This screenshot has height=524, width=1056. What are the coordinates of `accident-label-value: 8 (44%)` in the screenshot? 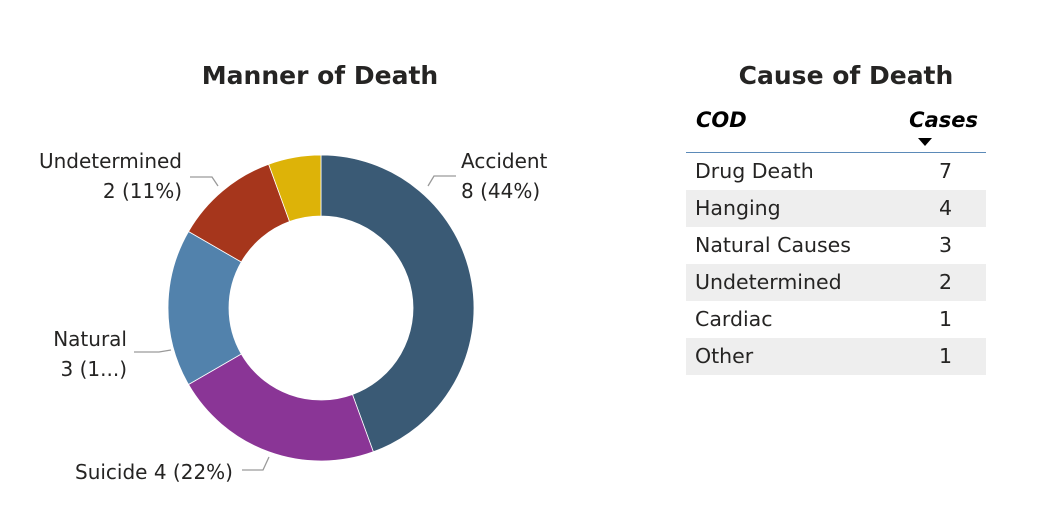 It's located at (501, 191).